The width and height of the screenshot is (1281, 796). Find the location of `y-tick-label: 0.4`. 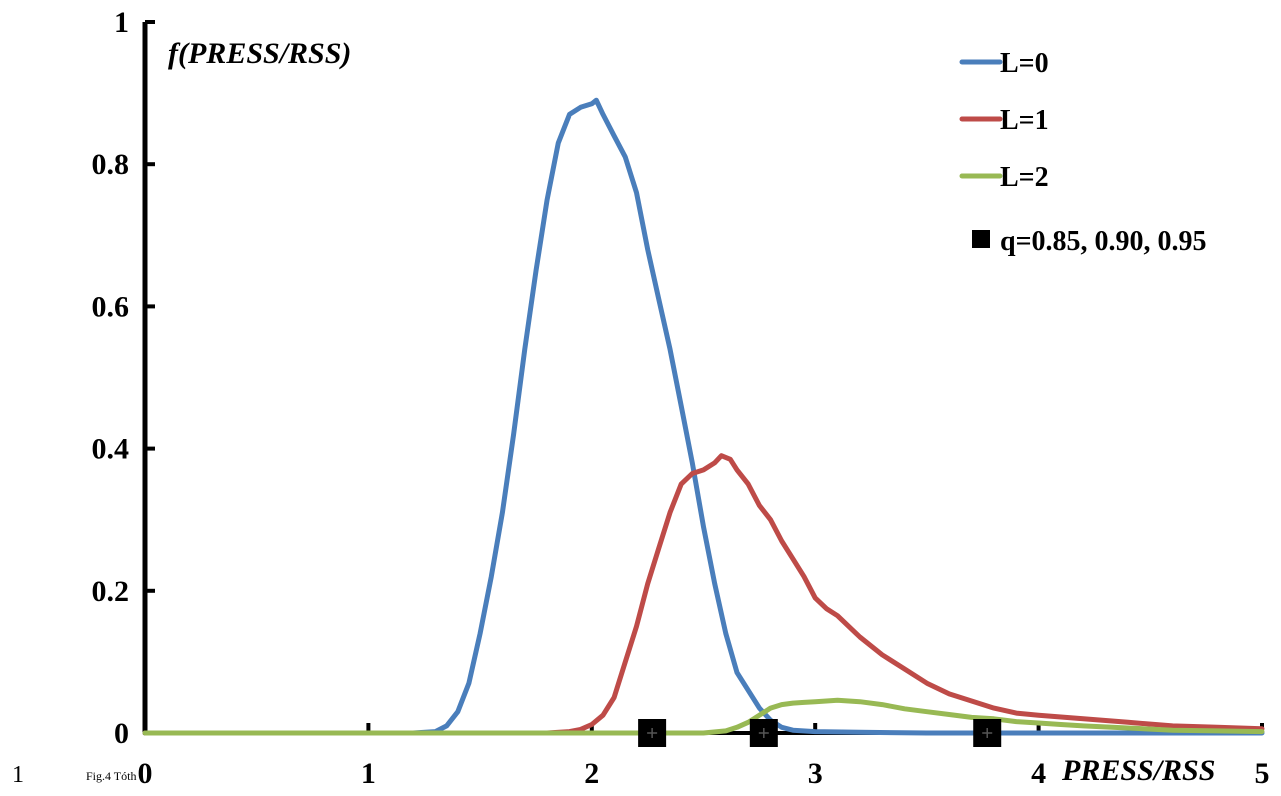

y-tick-label: 0.4 is located at coordinates (111, 449).